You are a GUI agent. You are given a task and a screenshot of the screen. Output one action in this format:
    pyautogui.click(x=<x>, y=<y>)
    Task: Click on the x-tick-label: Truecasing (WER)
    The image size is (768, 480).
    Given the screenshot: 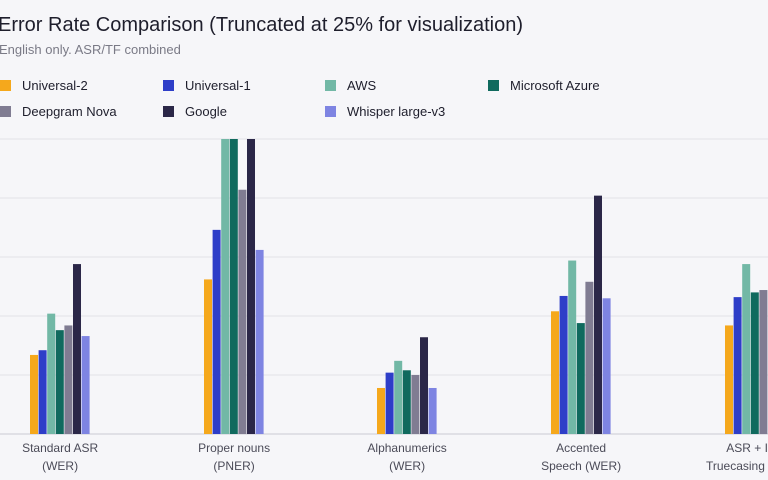 What is the action you would take?
    pyautogui.click(x=737, y=466)
    